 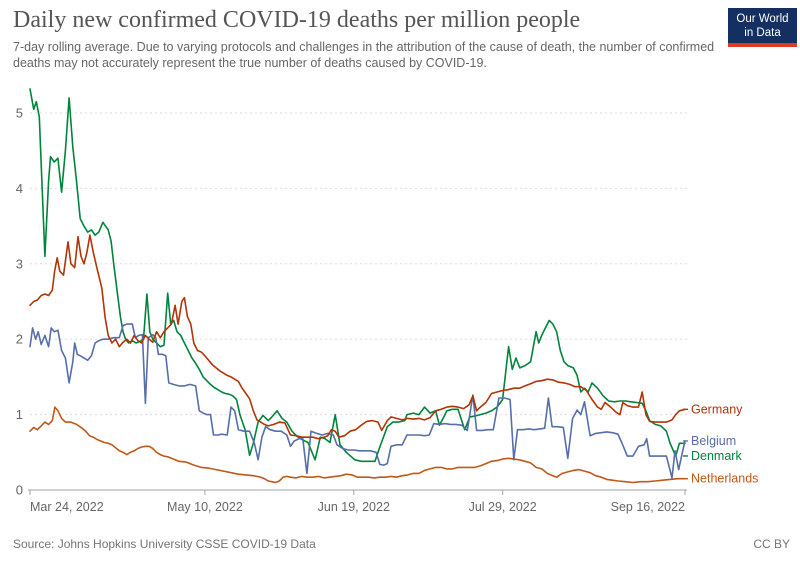 What do you see at coordinates (648, 507) in the screenshot?
I see `x-tick-label-176: Sep 16, 2022` at bounding box center [648, 507].